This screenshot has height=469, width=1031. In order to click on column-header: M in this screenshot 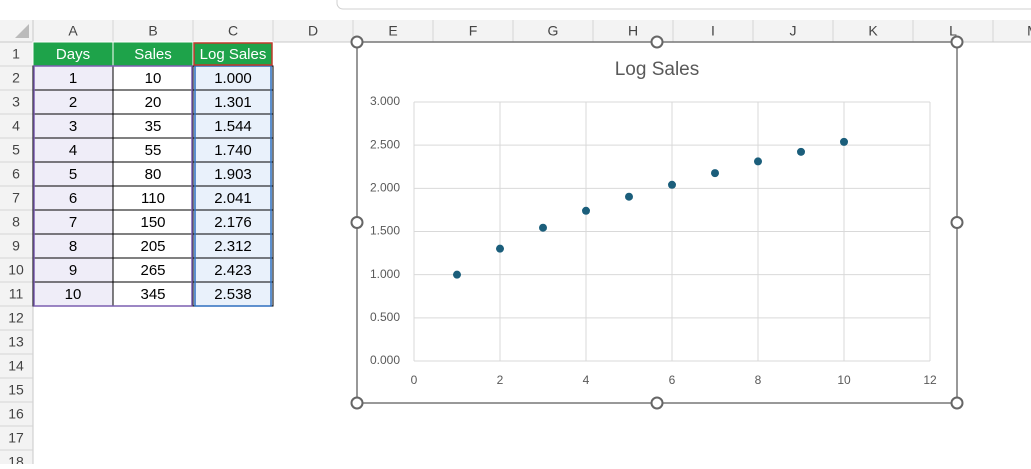, I will do `click(1029, 31)`.